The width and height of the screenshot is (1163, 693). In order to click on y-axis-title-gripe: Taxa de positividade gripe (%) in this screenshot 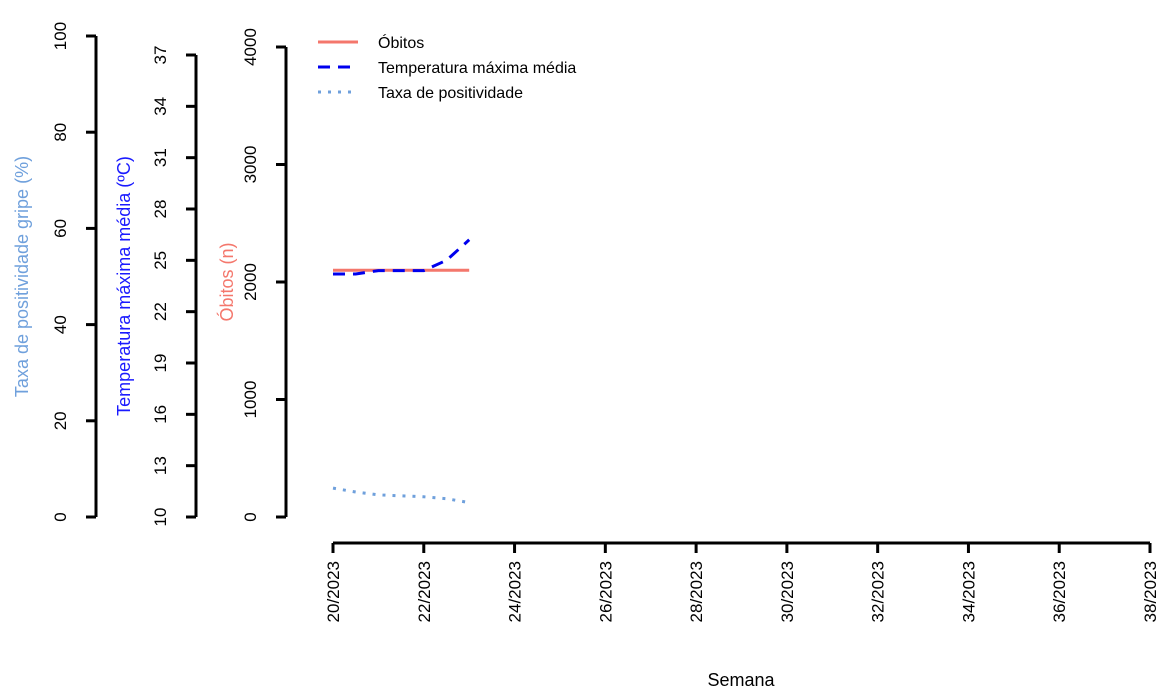, I will do `click(22, 276)`.